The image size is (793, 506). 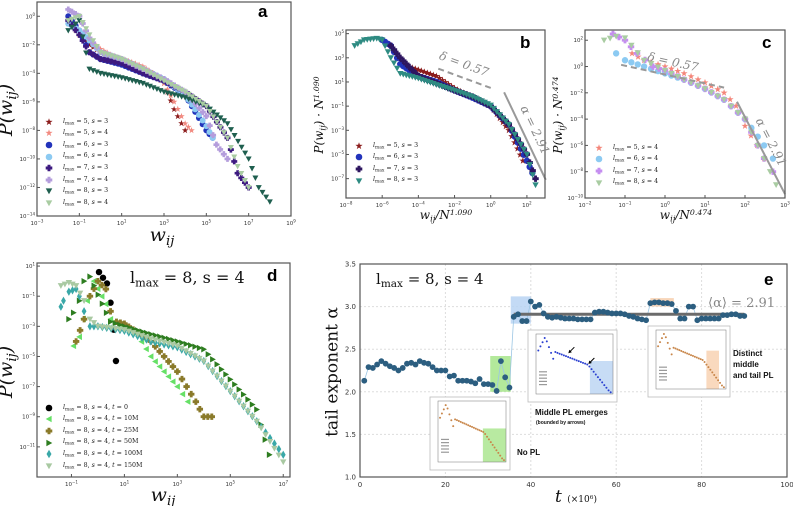 I want to click on inset-highlight, so click(x=712, y=369).